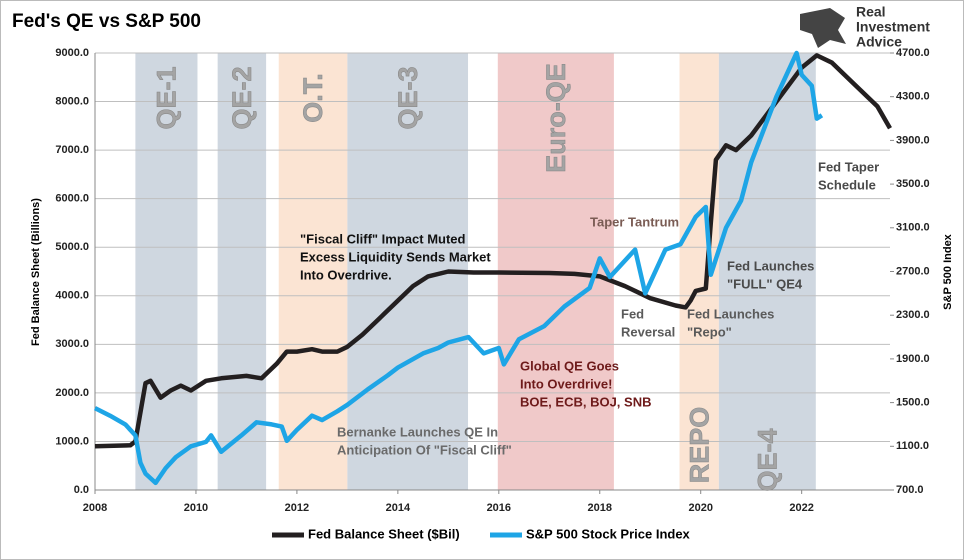 Image resolution: width=964 pixels, height=560 pixels. What do you see at coordinates (566, 383) in the screenshot?
I see `annotation: Into Overdrive!` at bounding box center [566, 383].